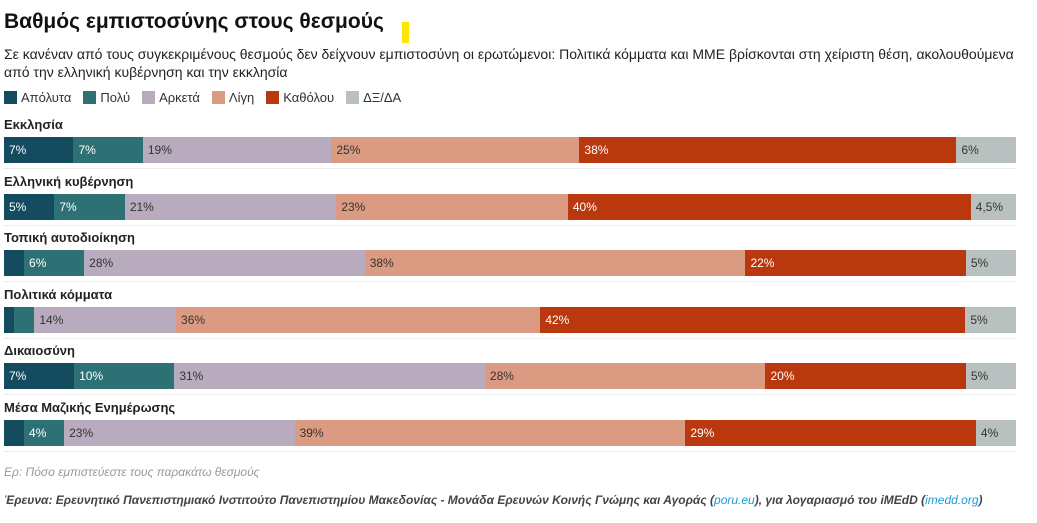 This screenshot has width=1037, height=523. I want to click on bar-segment: 4,5%, so click(993, 206).